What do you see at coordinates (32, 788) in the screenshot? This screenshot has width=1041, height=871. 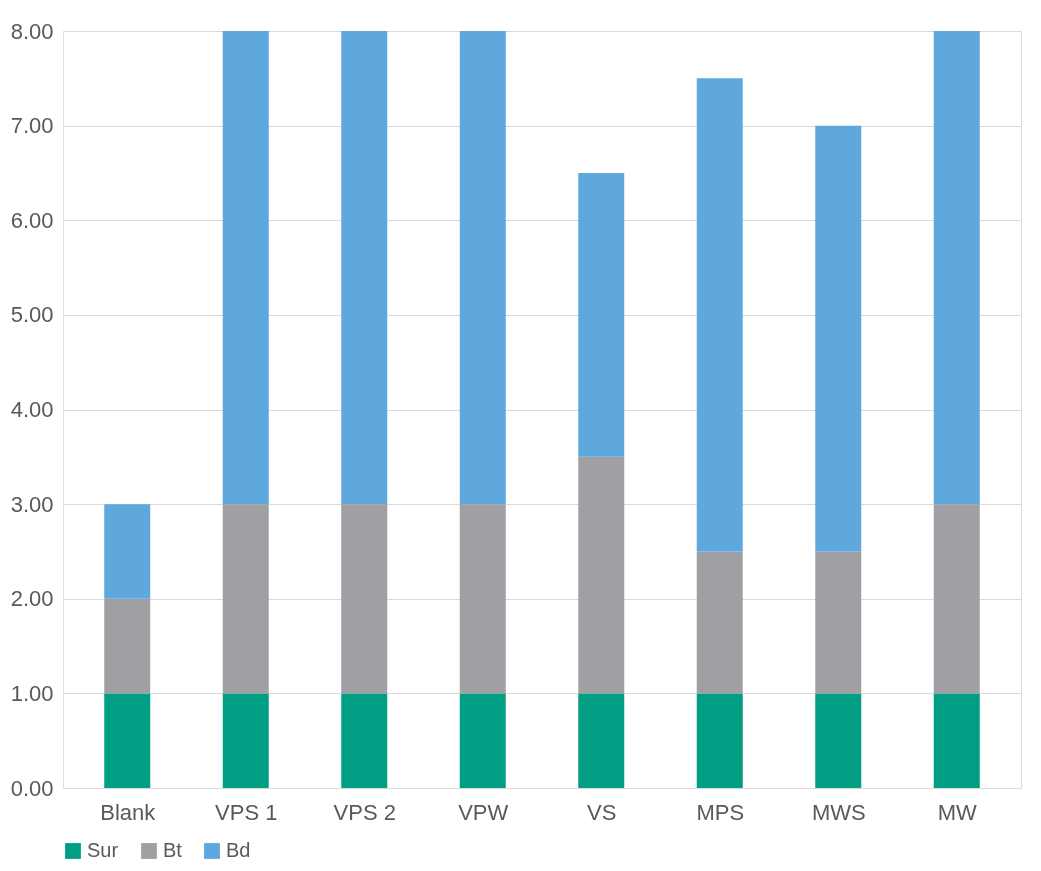 I see `y-tick-label: 0.00` at bounding box center [32, 788].